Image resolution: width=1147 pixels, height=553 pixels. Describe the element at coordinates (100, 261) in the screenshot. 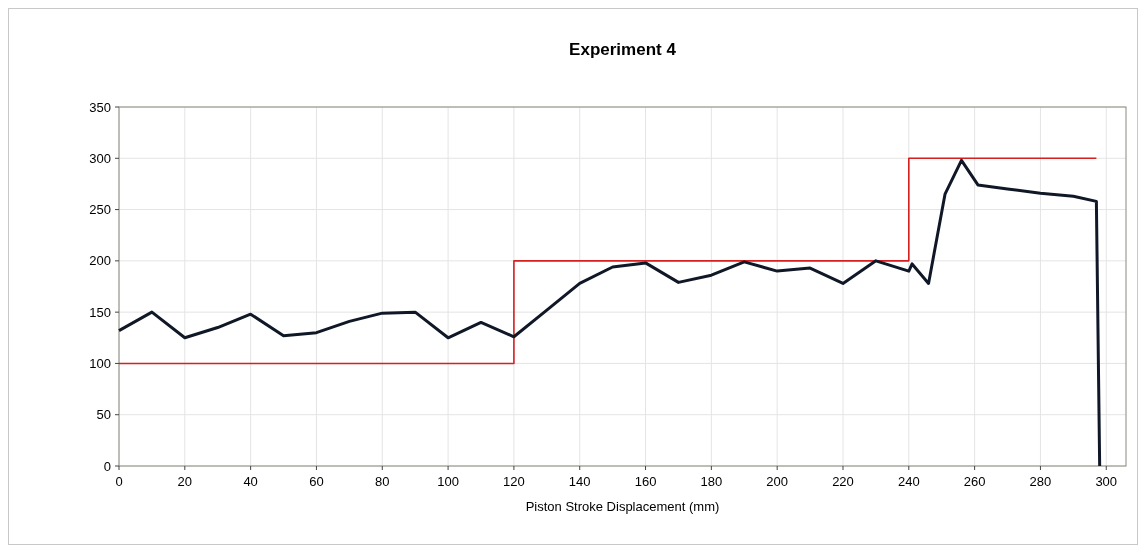

I see `y-tick-label: 200` at that location.